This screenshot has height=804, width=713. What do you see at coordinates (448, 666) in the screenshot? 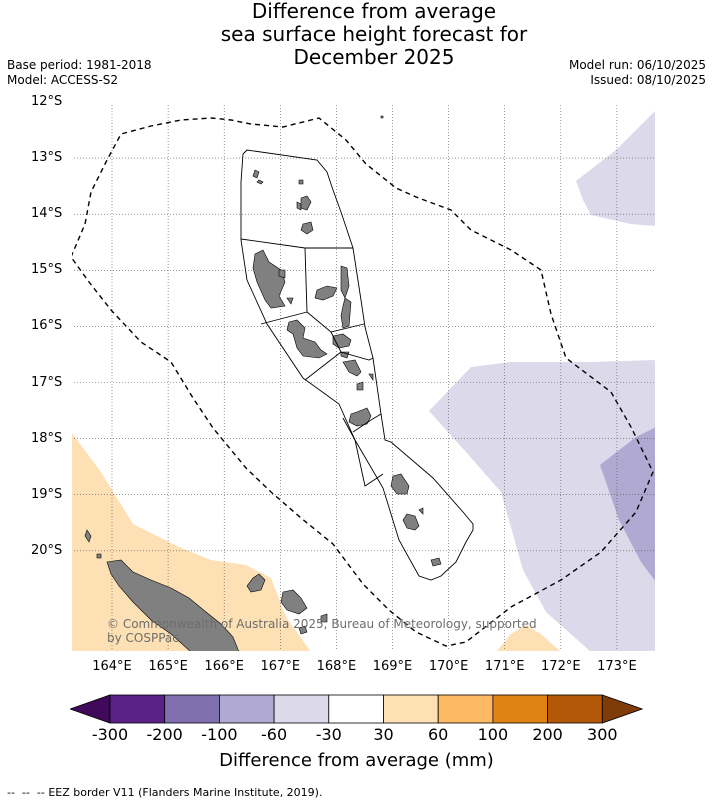
I see `lon-label: 170°E` at bounding box center [448, 666].